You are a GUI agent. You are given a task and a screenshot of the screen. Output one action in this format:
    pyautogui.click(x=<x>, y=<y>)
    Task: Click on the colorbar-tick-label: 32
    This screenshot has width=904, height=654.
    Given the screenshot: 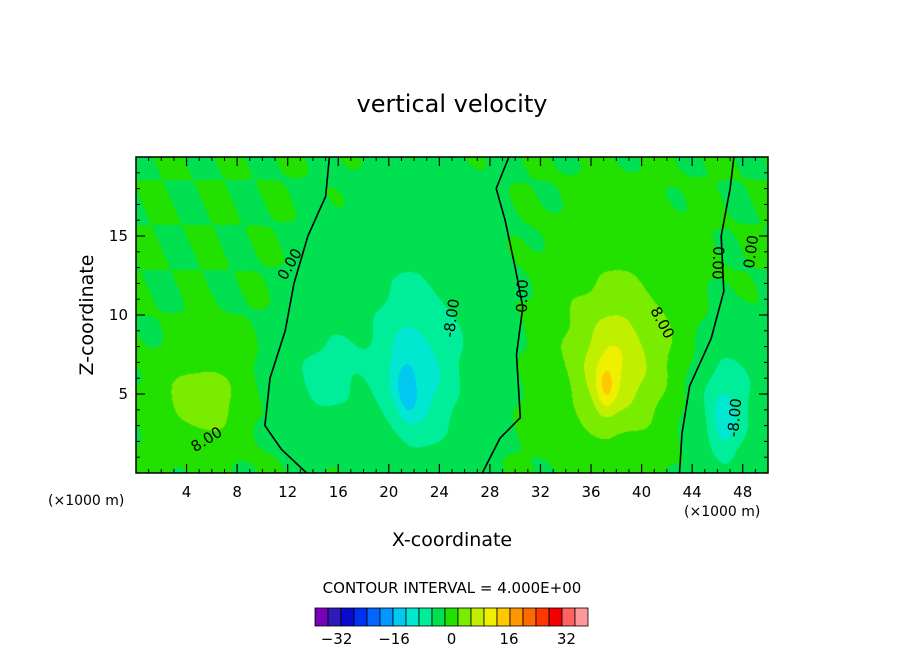 What is the action you would take?
    pyautogui.click(x=566, y=639)
    